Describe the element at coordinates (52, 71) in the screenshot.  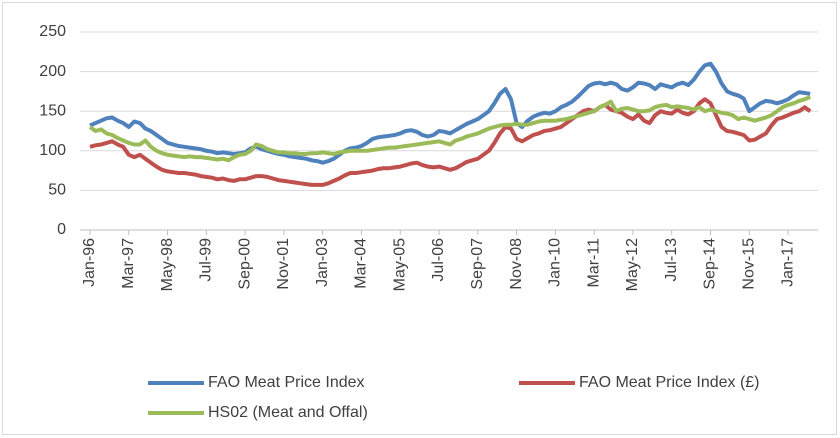
I see `y-tick-label: 200` at that location.